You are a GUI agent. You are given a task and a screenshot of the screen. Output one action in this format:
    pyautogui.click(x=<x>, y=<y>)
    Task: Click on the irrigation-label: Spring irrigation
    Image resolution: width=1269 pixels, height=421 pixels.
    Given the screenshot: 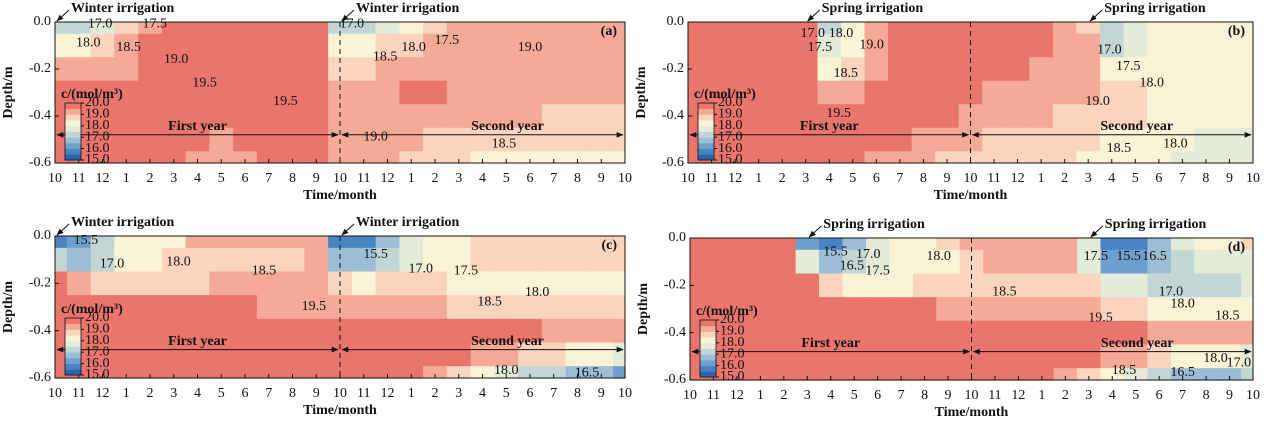 What is the action you would take?
    pyautogui.click(x=873, y=8)
    